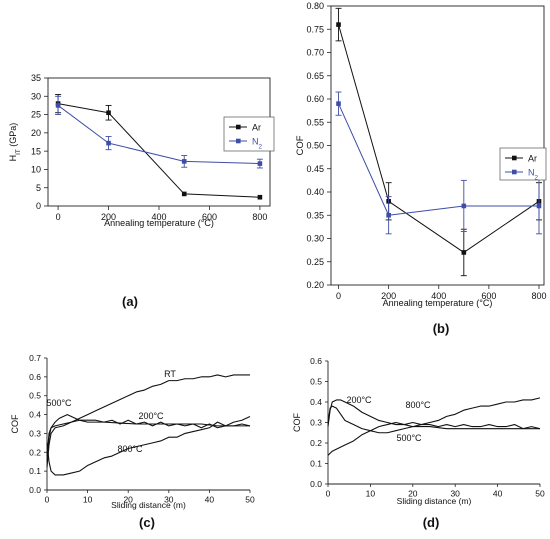 The width and height of the screenshot is (550, 539). What do you see at coordinates (431, 522) in the screenshot?
I see `panel-caption: (d)` at bounding box center [431, 522].